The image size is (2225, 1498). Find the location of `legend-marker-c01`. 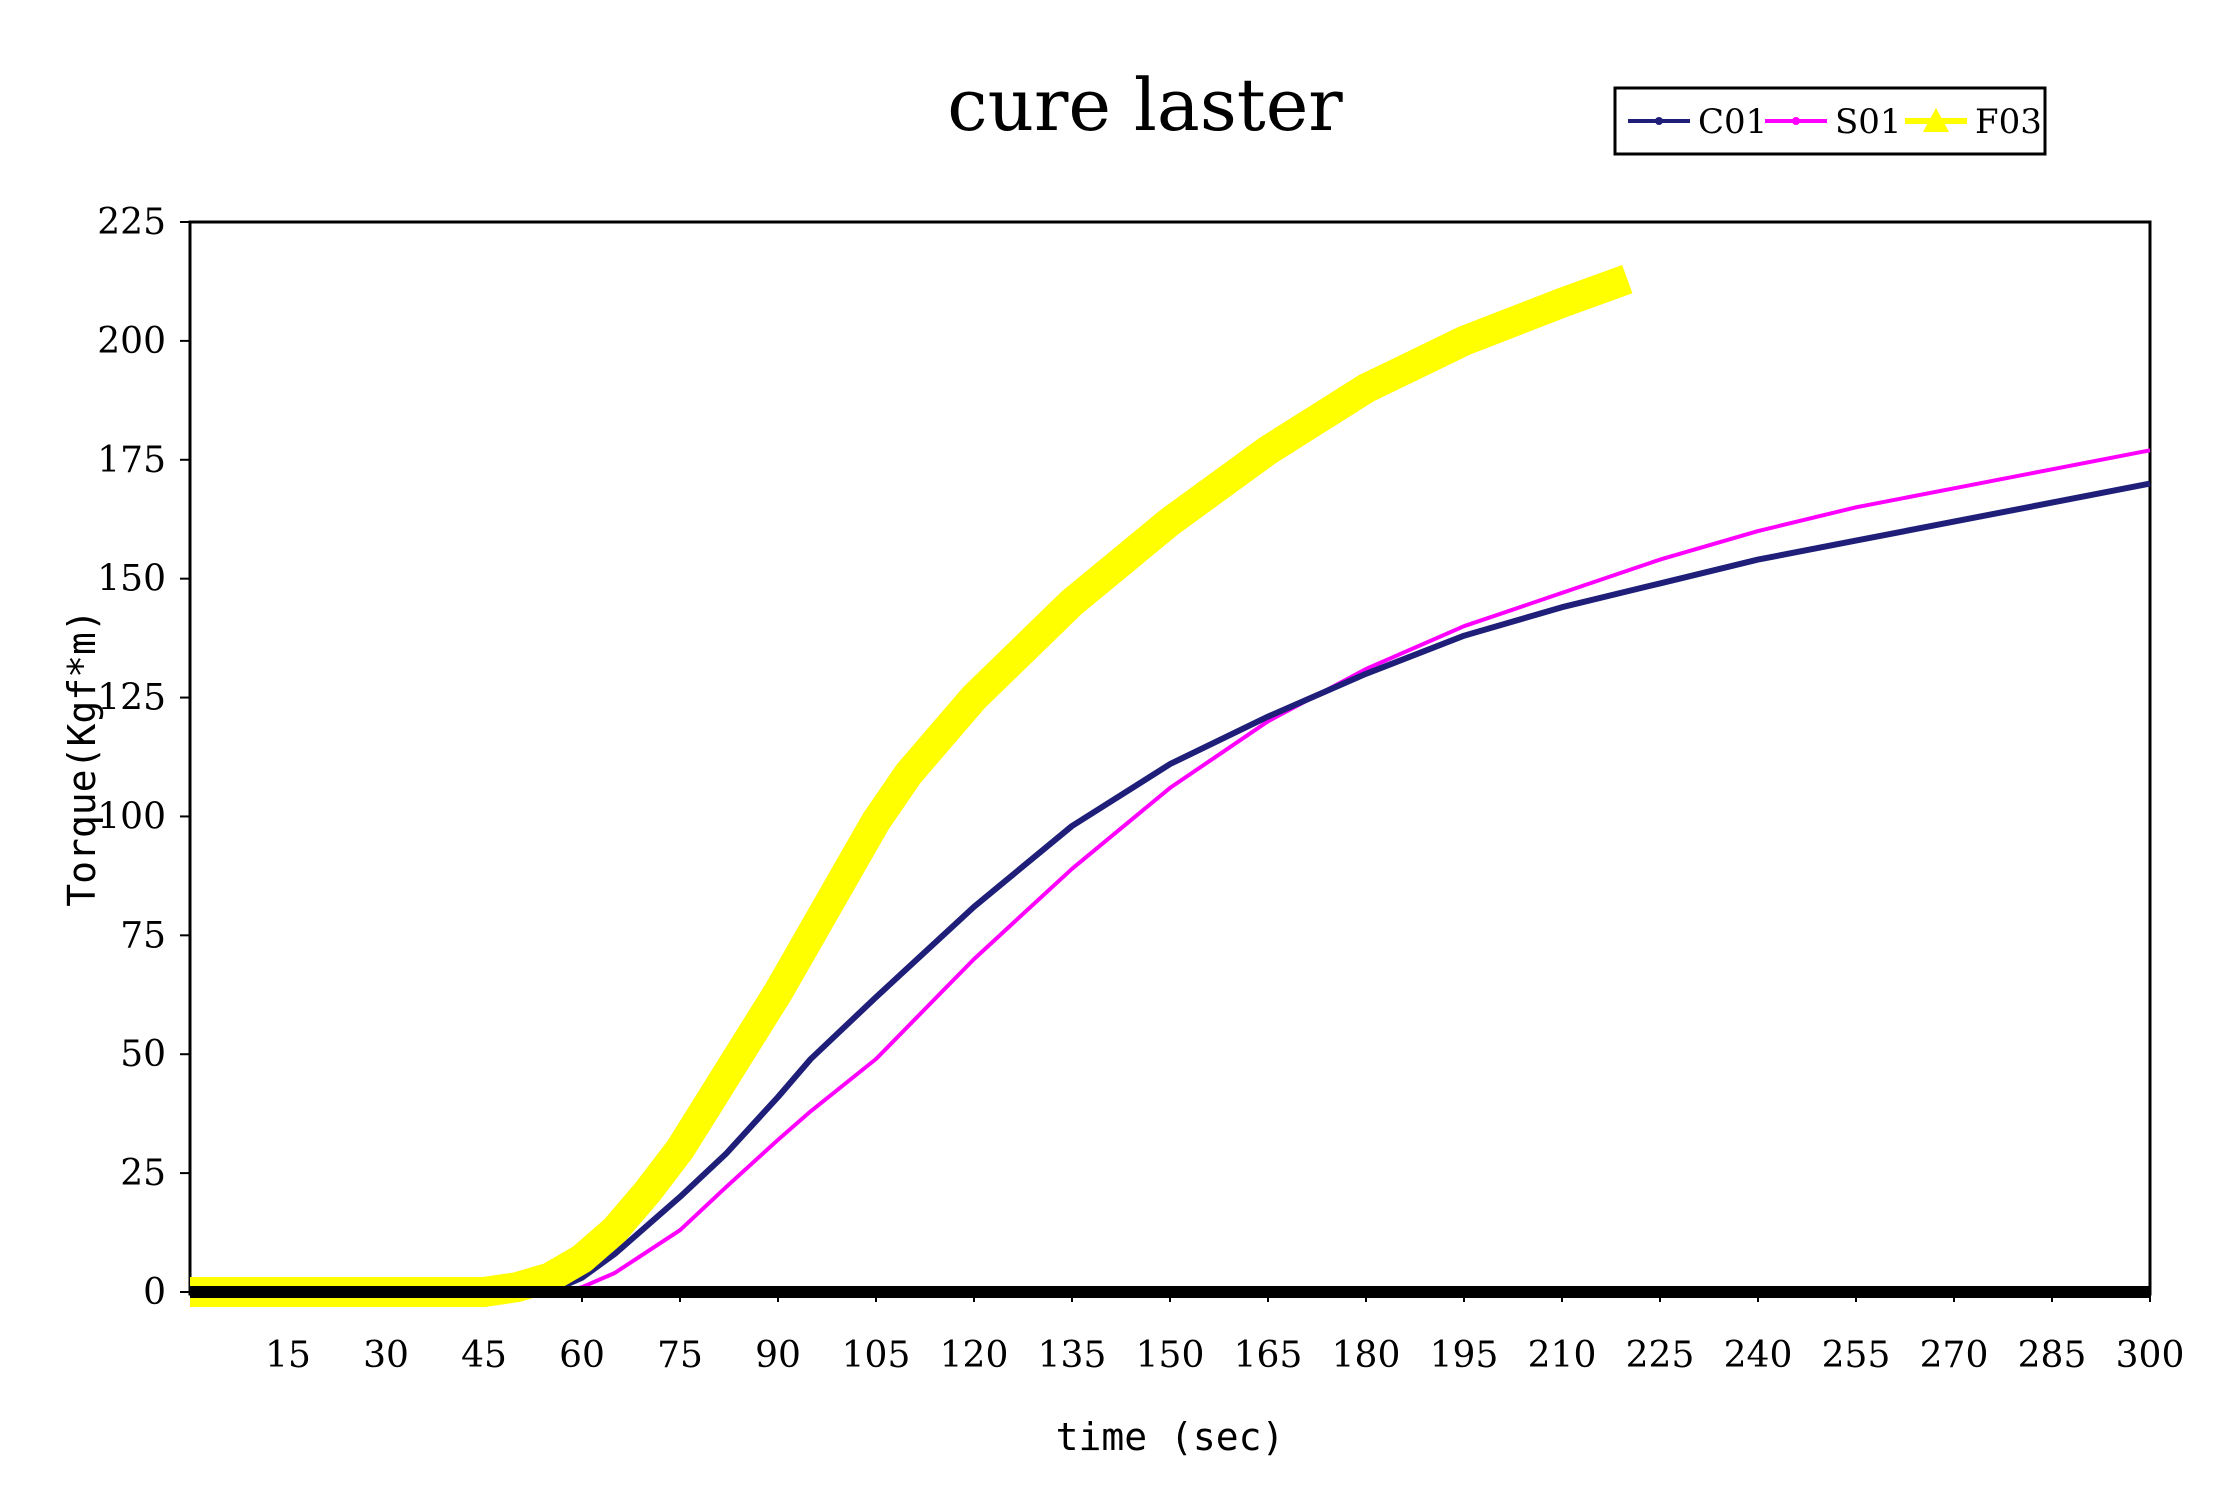

legend-marker-c01 is located at coordinates (1659, 121).